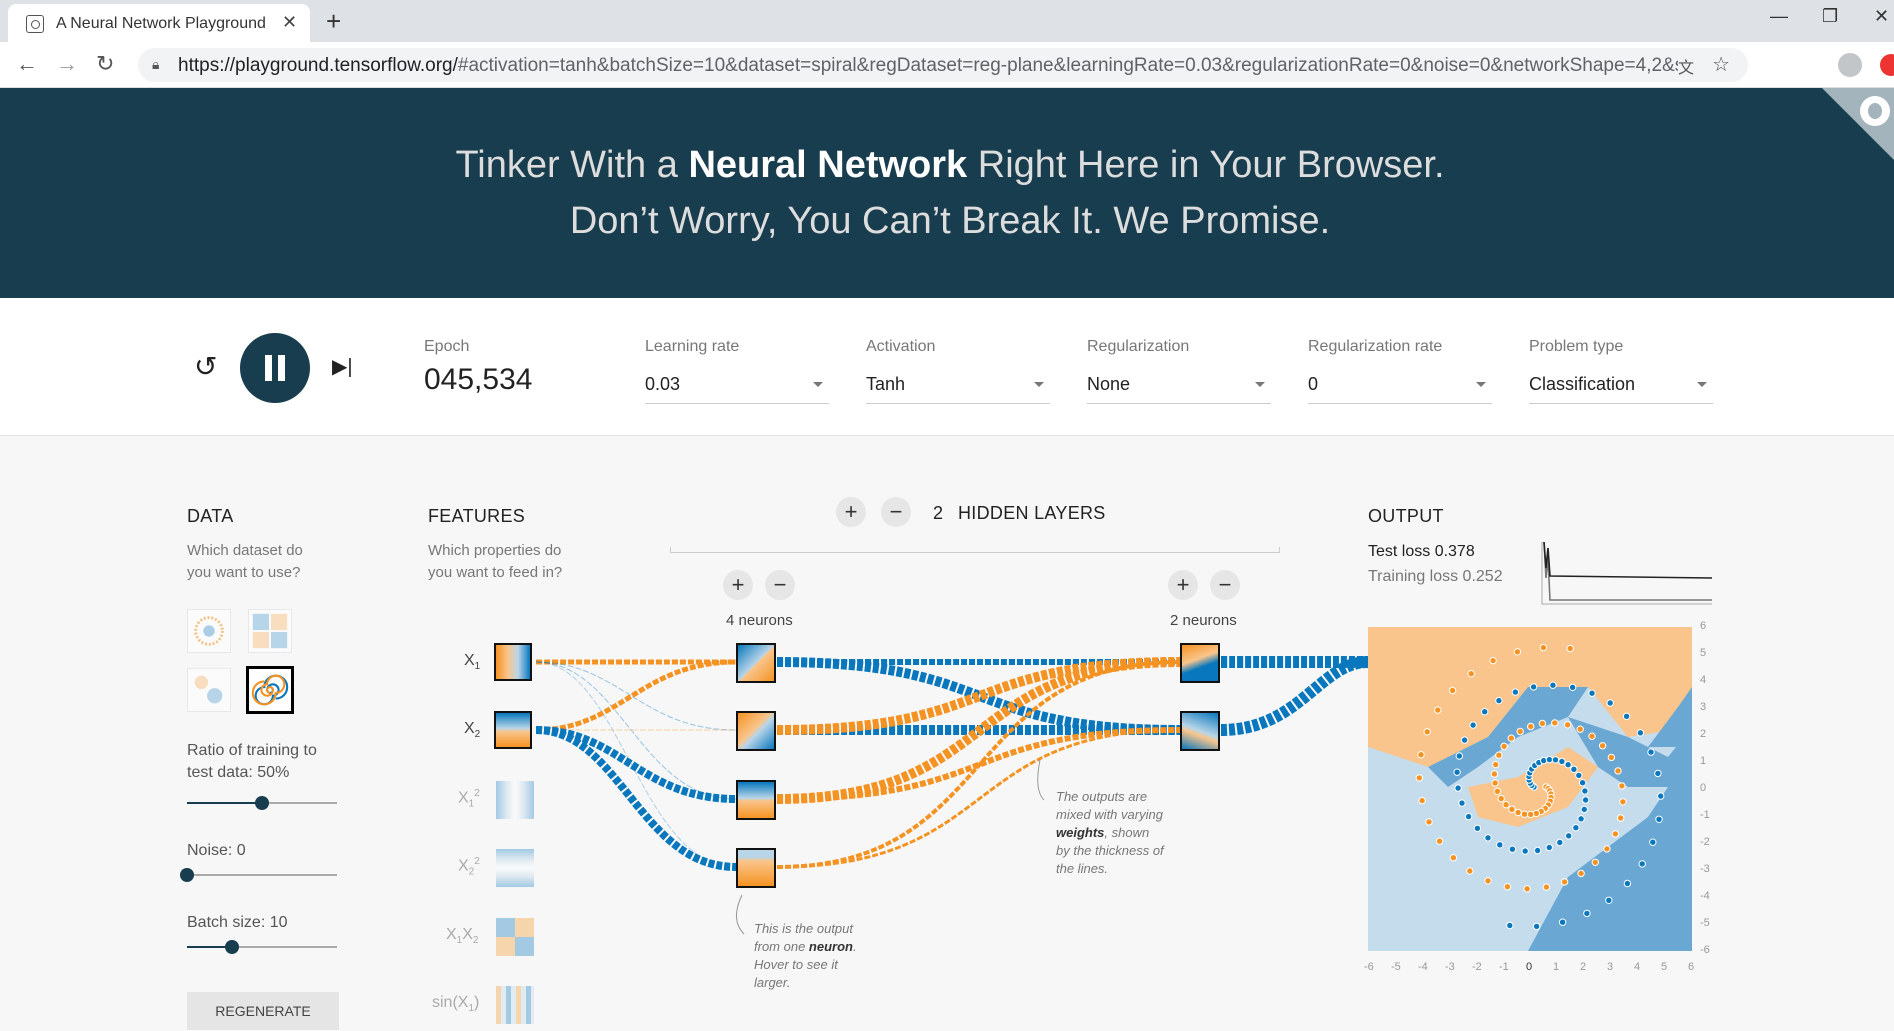 This screenshot has height=1031, width=1894. What do you see at coordinates (738, 585) in the screenshot?
I see `add-neuron-layer1-button: +` at bounding box center [738, 585].